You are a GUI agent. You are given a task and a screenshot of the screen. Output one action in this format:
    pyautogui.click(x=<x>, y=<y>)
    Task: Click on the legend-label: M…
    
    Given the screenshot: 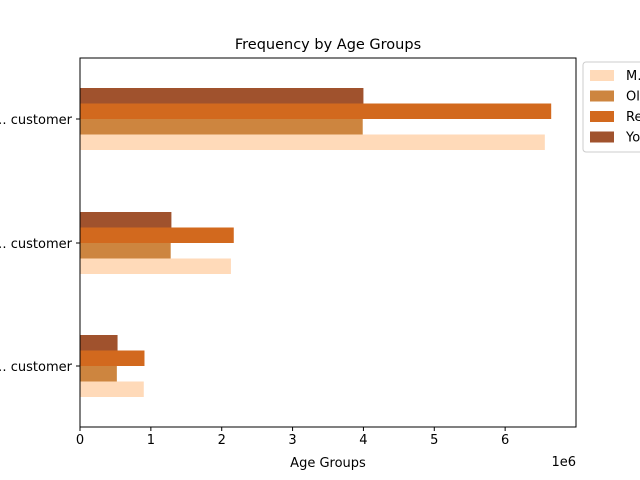 What is the action you would take?
    pyautogui.click(x=633, y=76)
    